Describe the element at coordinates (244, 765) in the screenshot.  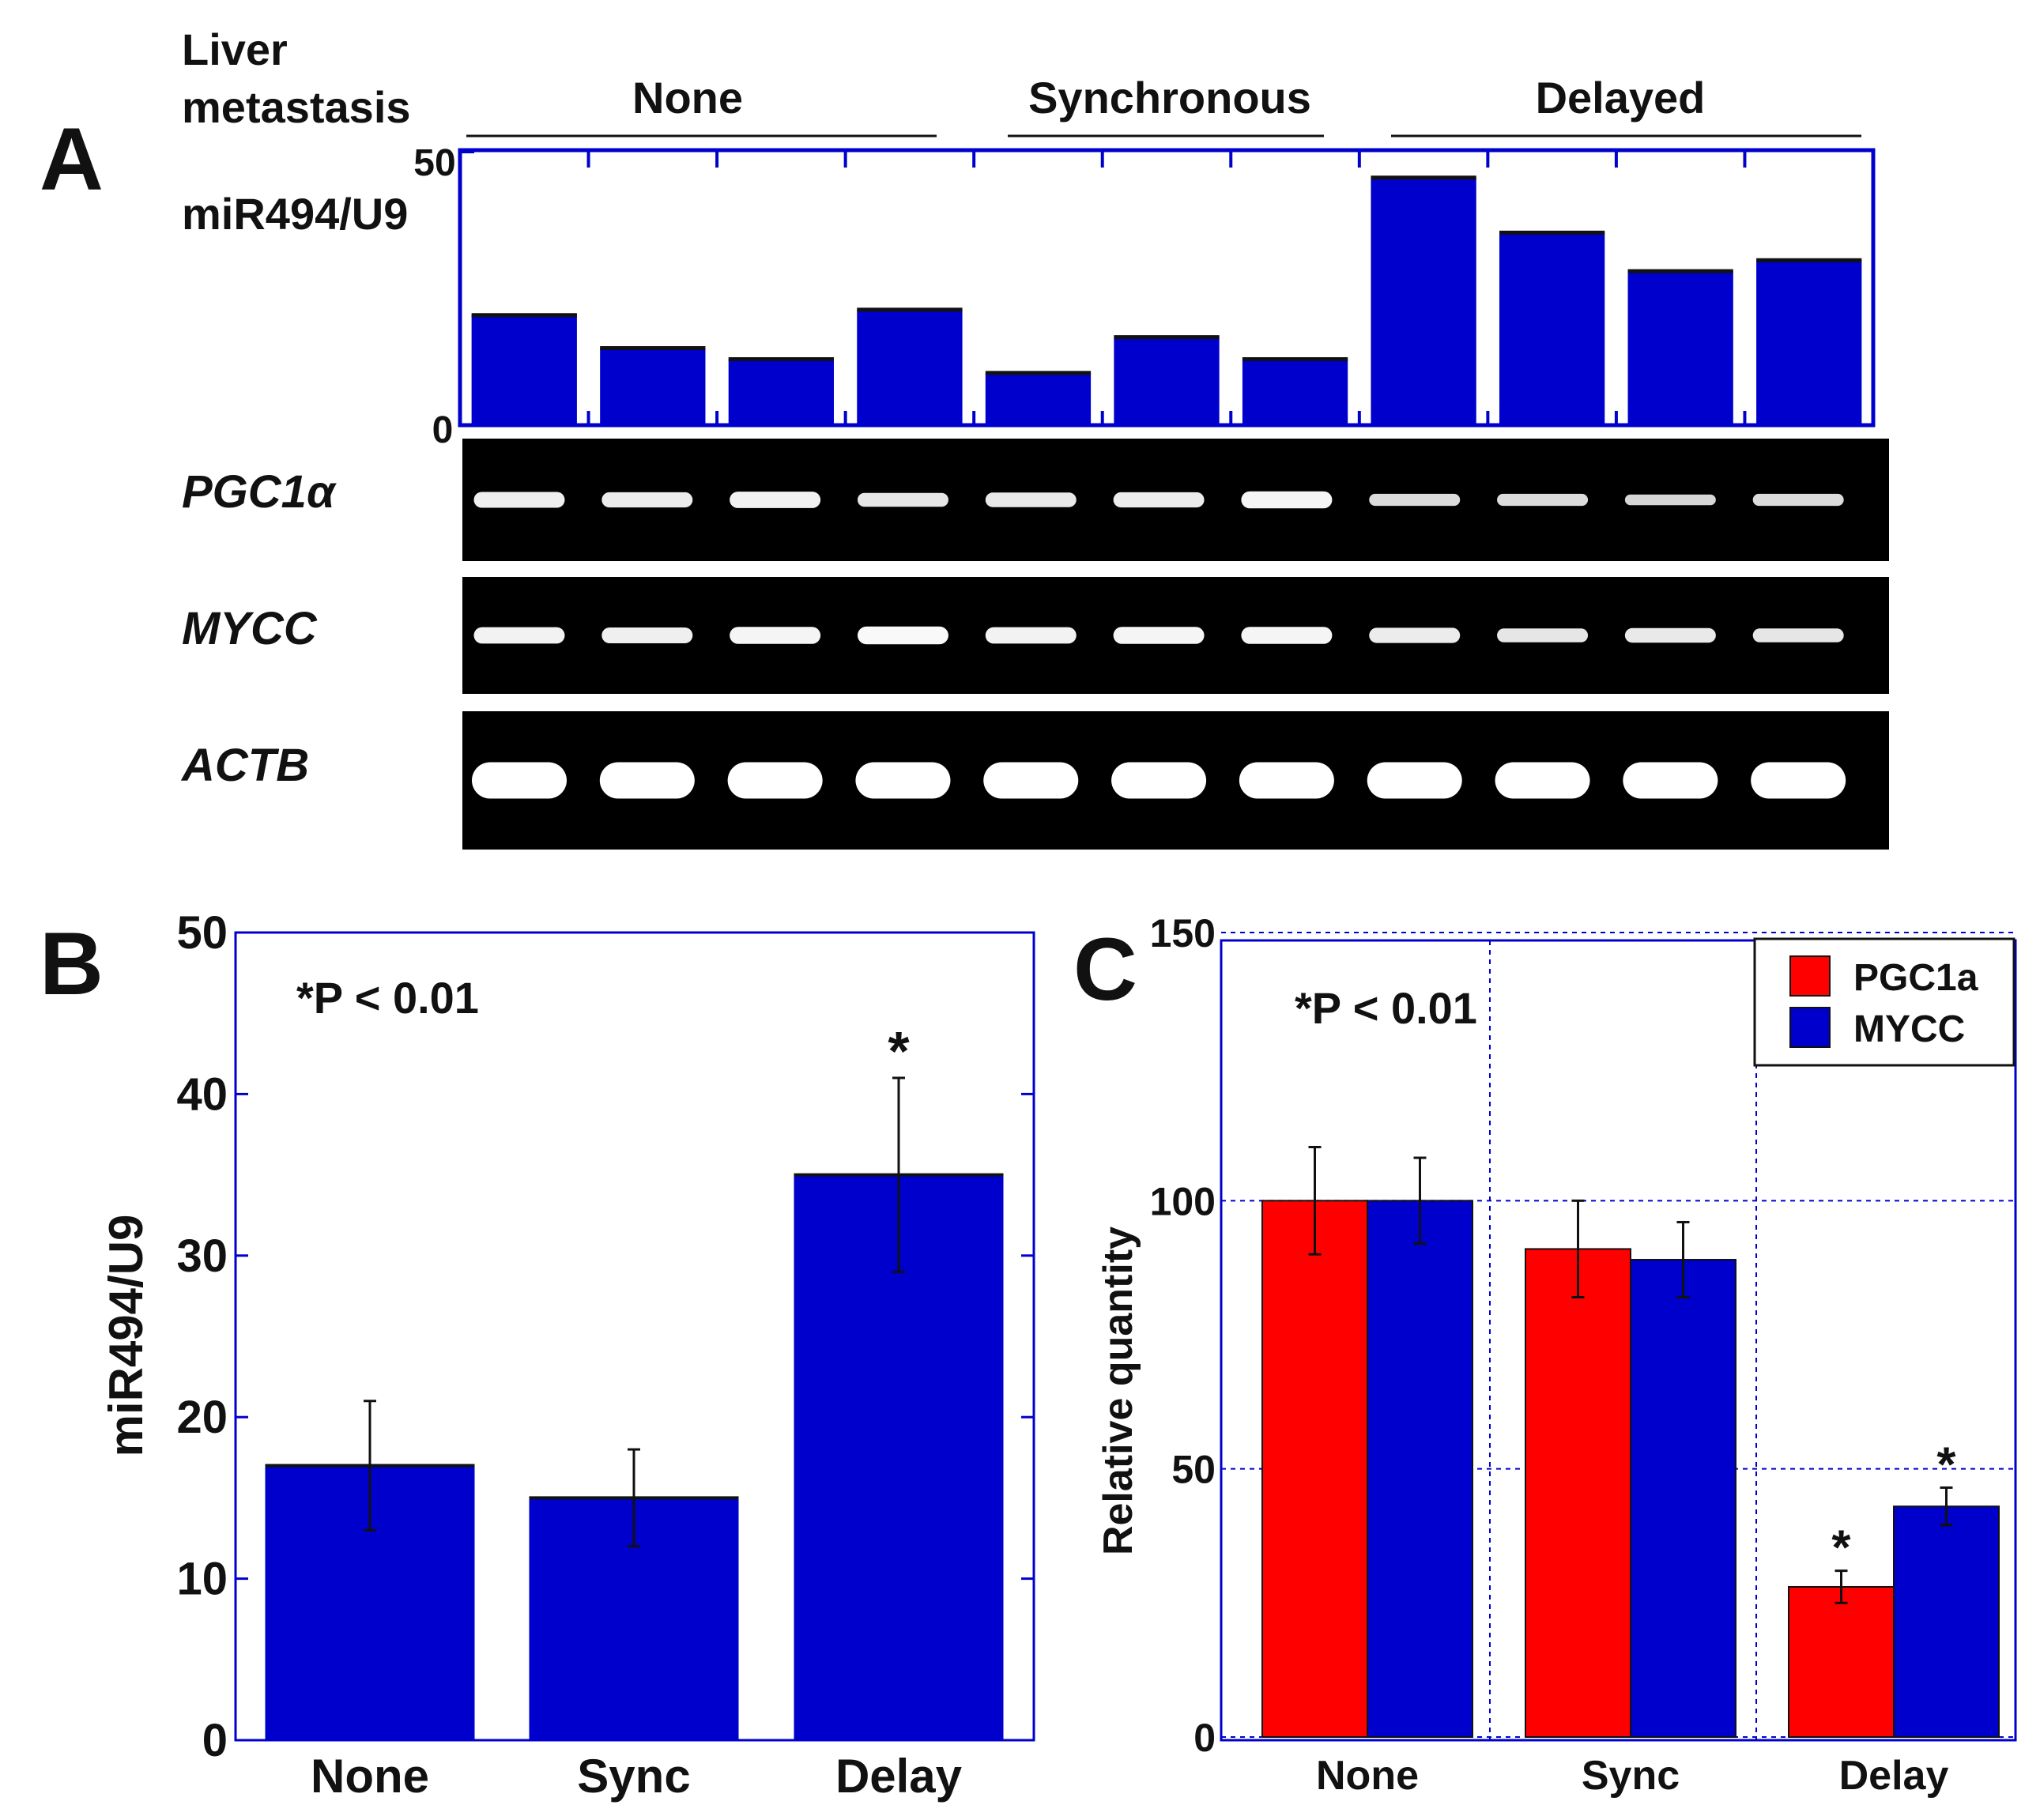
I see `gene-label-actb: ACTB` at that location.